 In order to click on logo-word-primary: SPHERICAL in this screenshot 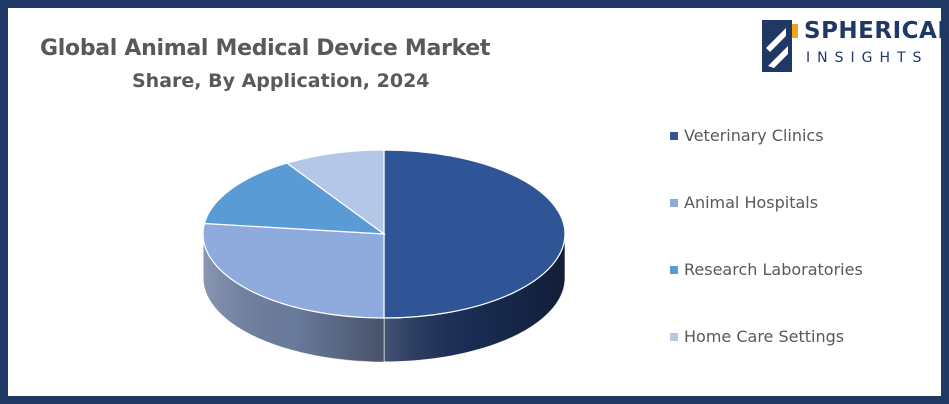, I will do `click(876, 31)`.